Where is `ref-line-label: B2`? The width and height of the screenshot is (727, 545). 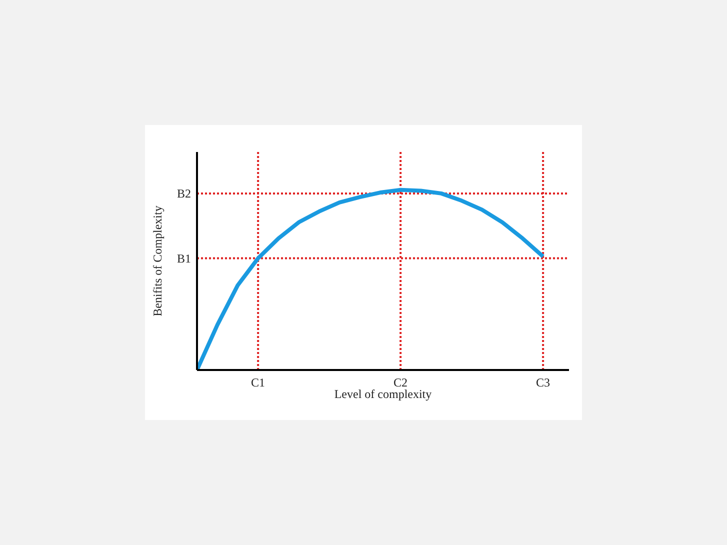 ref-line-label: B2 is located at coordinates (183, 193).